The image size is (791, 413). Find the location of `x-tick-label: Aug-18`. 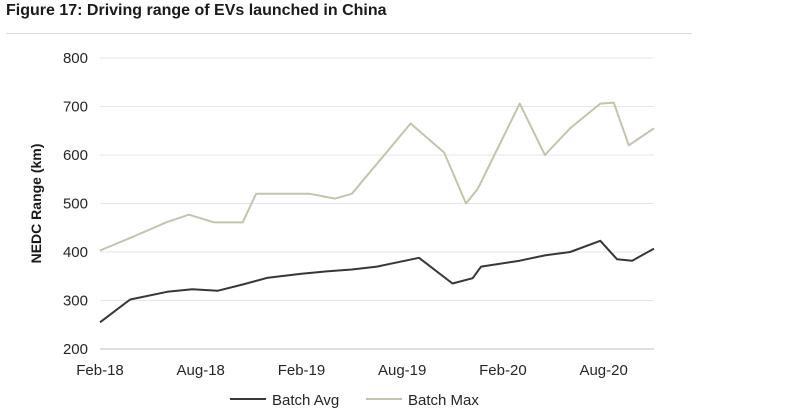

x-tick-label: Aug-18 is located at coordinates (201, 370).